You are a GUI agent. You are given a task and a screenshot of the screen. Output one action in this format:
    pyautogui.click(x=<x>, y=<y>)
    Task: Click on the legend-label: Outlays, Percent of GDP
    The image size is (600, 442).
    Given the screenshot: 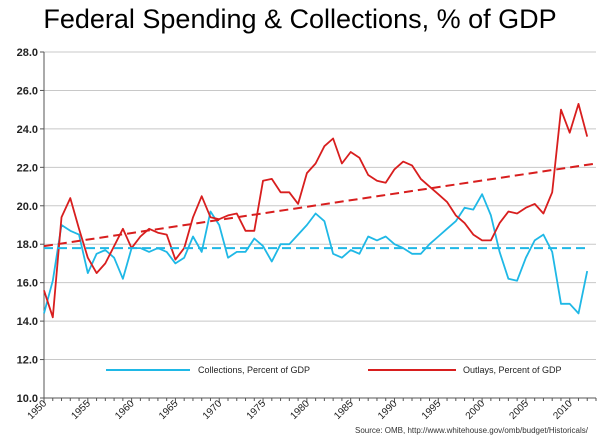 What is the action you would take?
    pyautogui.click(x=512, y=370)
    